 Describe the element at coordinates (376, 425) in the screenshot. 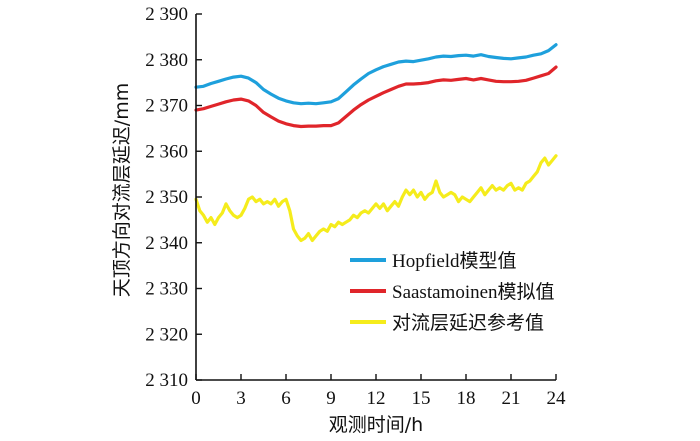

I see `x-axis-title: 观测时间/h` at that location.